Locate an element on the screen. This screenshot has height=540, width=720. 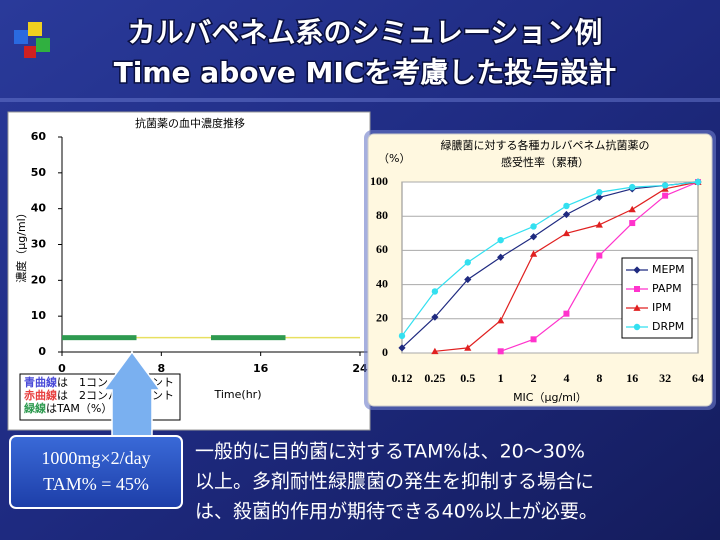
x-axis-label: MIC（μg/ml） is located at coordinates (550, 397).